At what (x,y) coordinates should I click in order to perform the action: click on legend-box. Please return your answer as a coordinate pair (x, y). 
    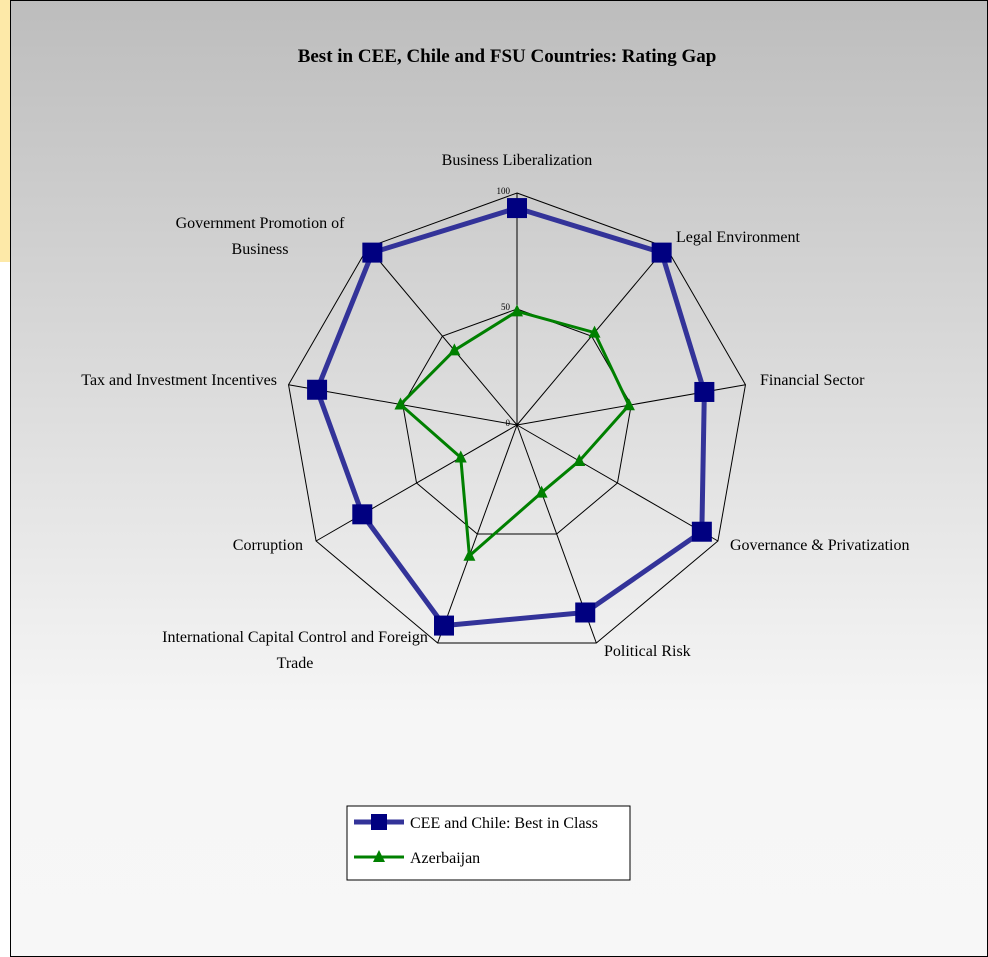
    Looking at the image, I should click on (488, 843).